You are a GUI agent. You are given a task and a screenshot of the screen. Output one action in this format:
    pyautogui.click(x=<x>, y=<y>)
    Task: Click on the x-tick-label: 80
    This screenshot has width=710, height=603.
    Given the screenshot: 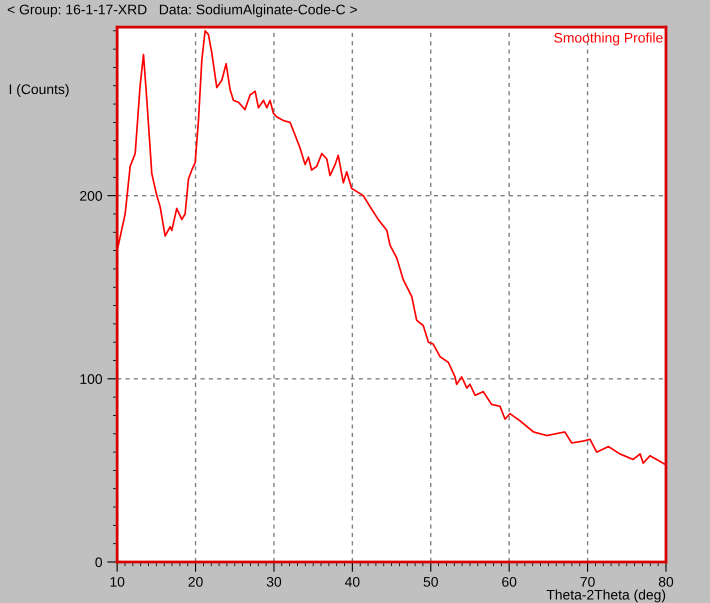 What is the action you would take?
    pyautogui.click(x=666, y=581)
    